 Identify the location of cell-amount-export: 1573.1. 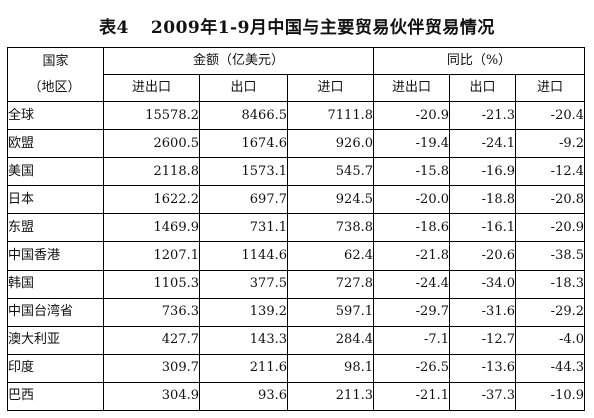
(243, 172).